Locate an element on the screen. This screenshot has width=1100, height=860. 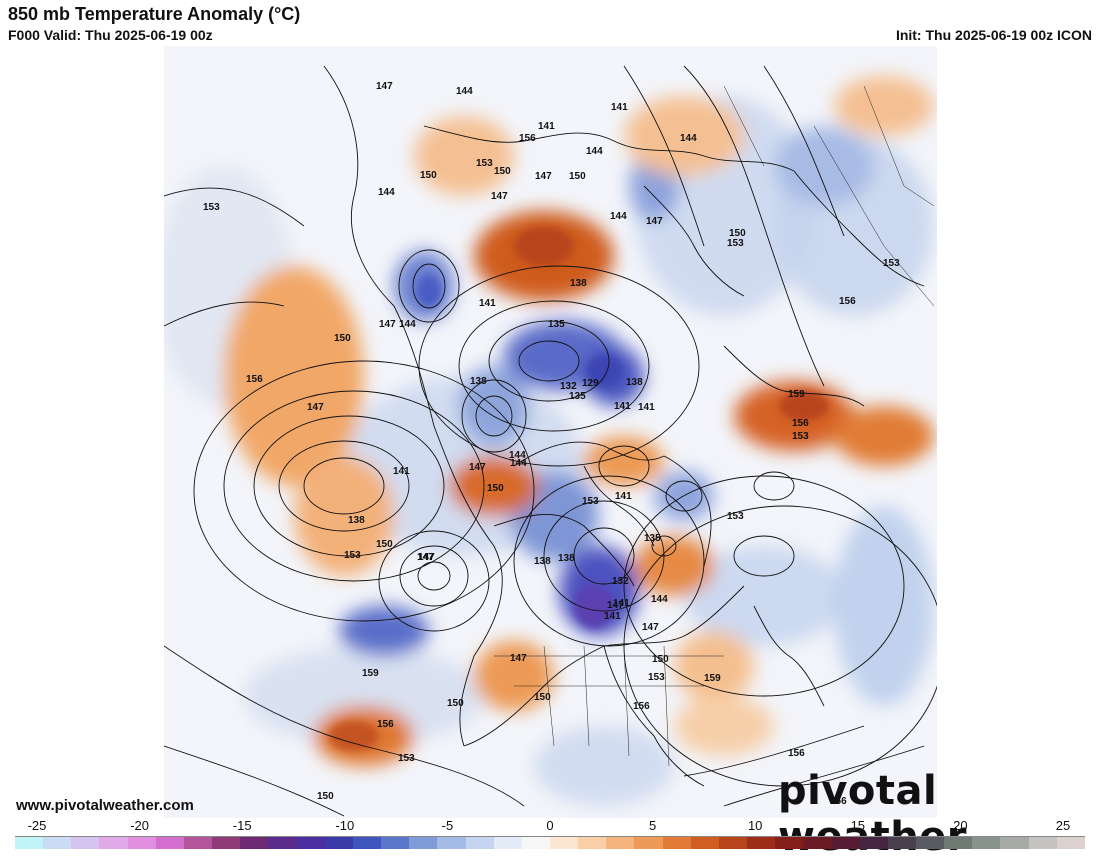
map-title: 850 mb Temperature Anomaly (°C) is located at coordinates (154, 14).